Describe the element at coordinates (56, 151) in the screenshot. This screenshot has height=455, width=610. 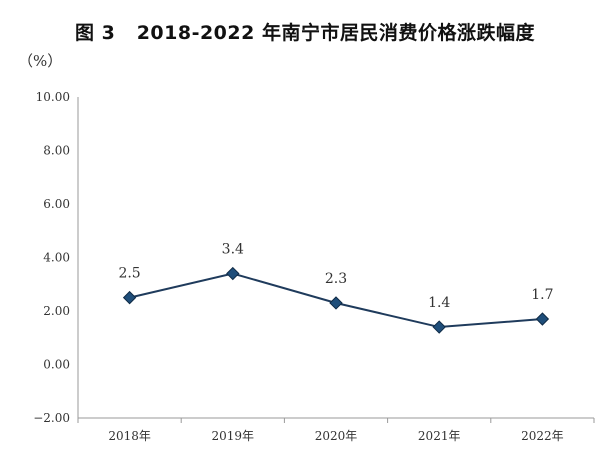
I see `y-tick-label: 8.00` at that location.